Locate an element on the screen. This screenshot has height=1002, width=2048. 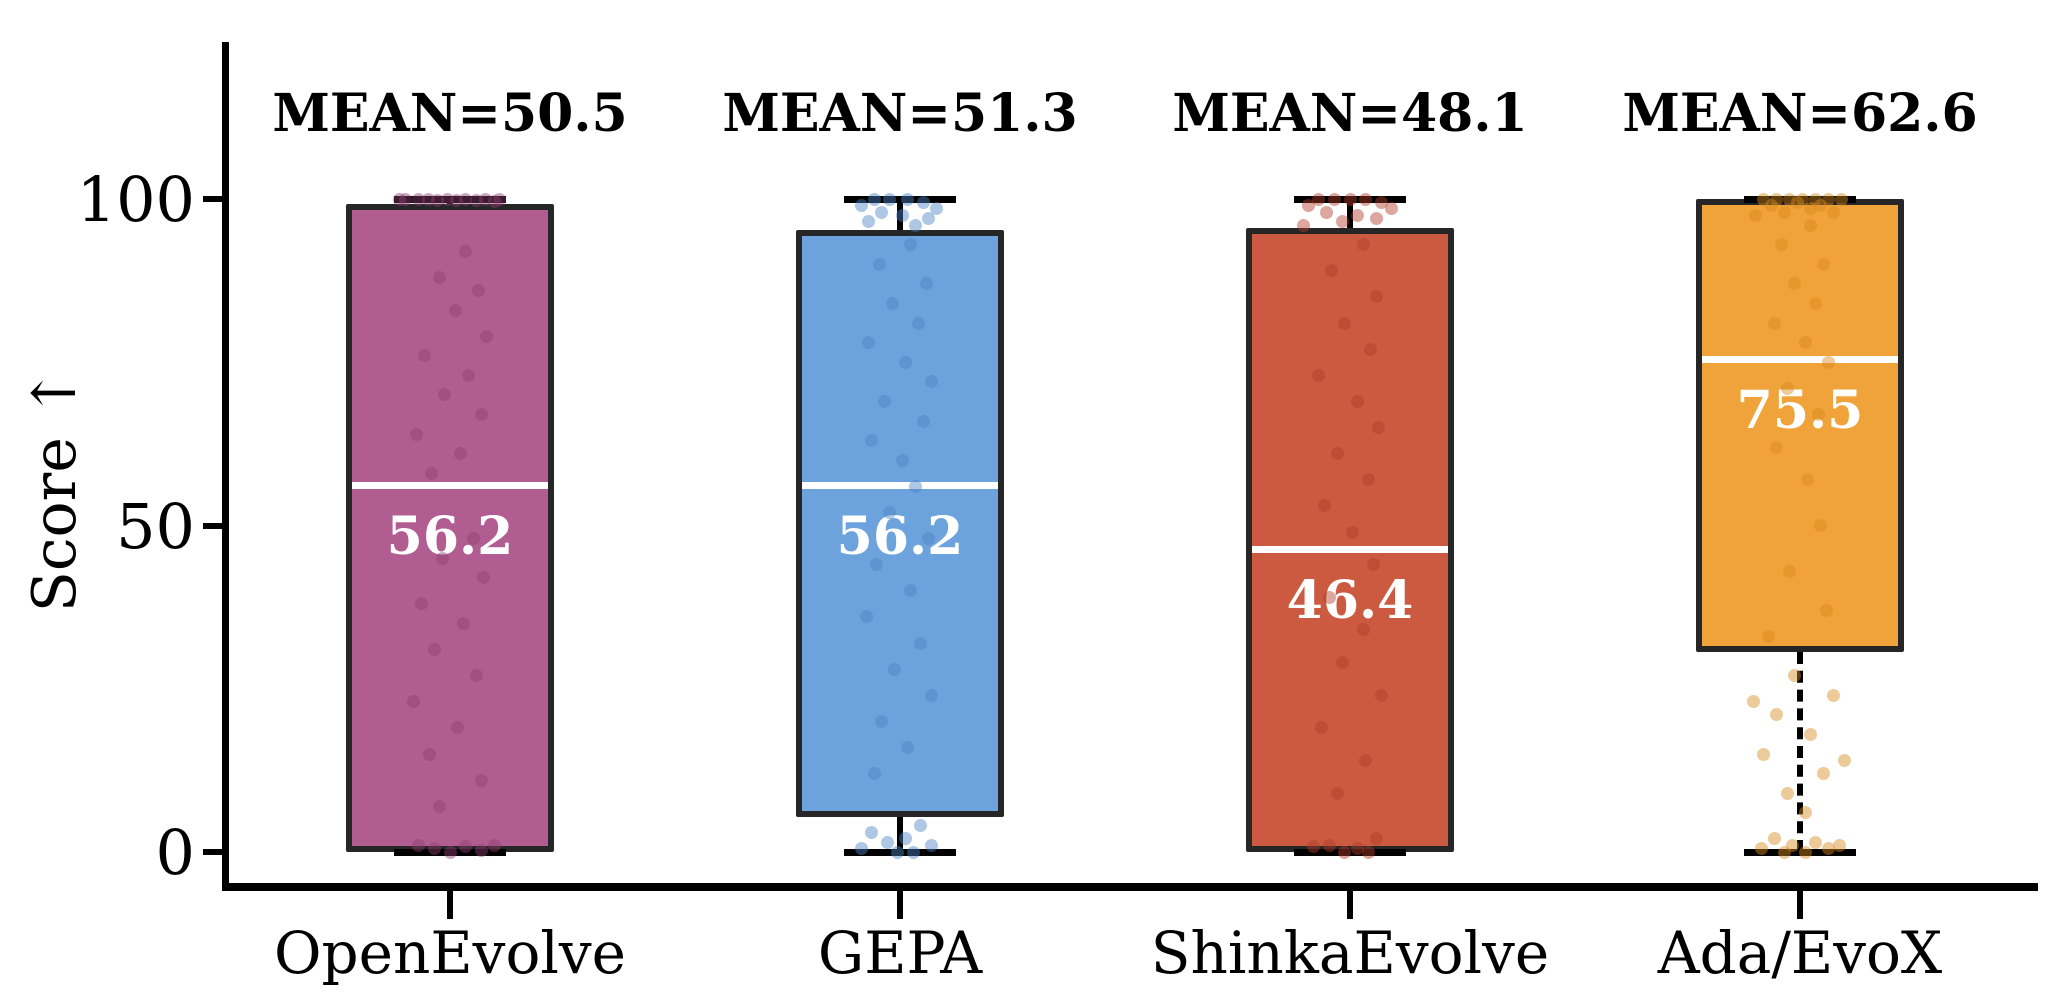
x-category-label: GEPA is located at coordinates (900, 953).